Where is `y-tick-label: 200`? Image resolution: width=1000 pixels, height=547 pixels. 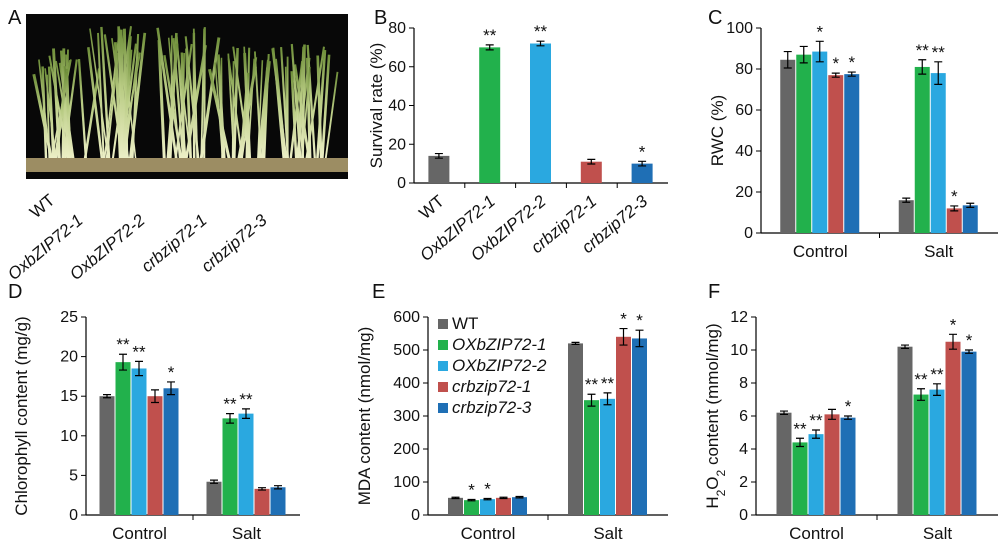
y-tick-label: 200 is located at coordinates (406, 449).